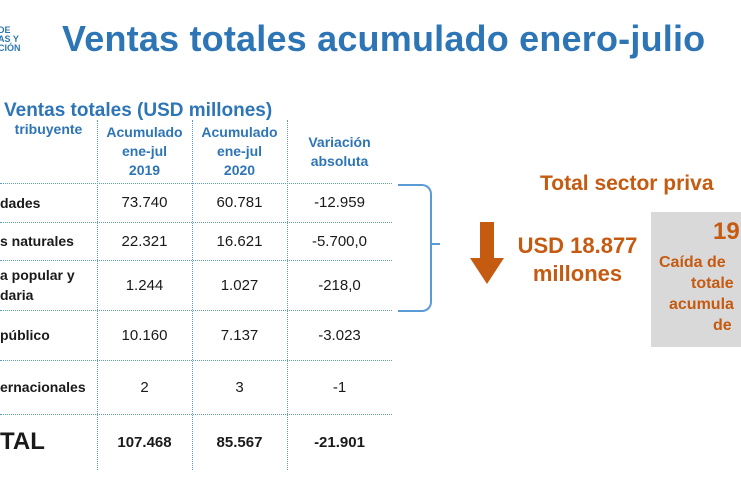 Image resolution: width=741 pixels, height=486 pixels. I want to click on header-variation: Variación absoluta, so click(339, 151).